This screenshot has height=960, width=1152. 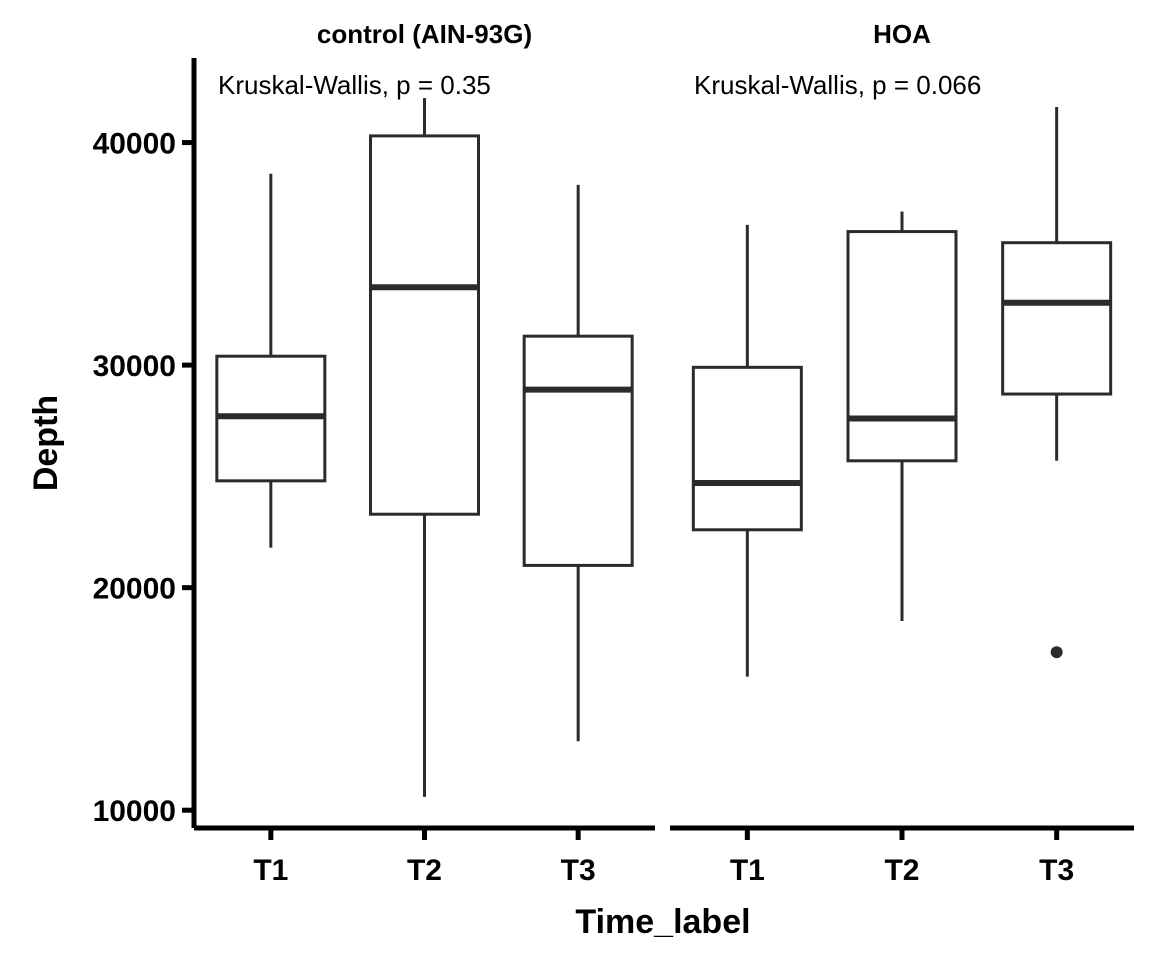 I want to click on y-tick-label: 20000, so click(x=134, y=589).